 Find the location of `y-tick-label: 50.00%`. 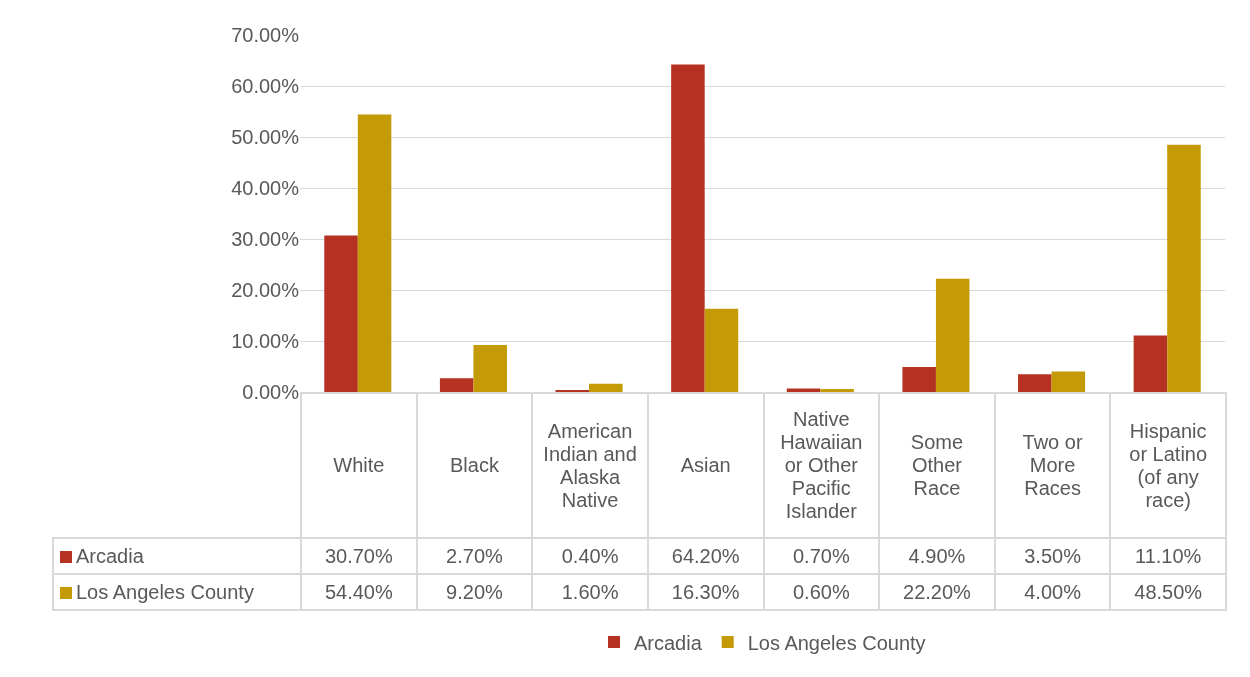

y-tick-label: 50.00% is located at coordinates (265, 137).